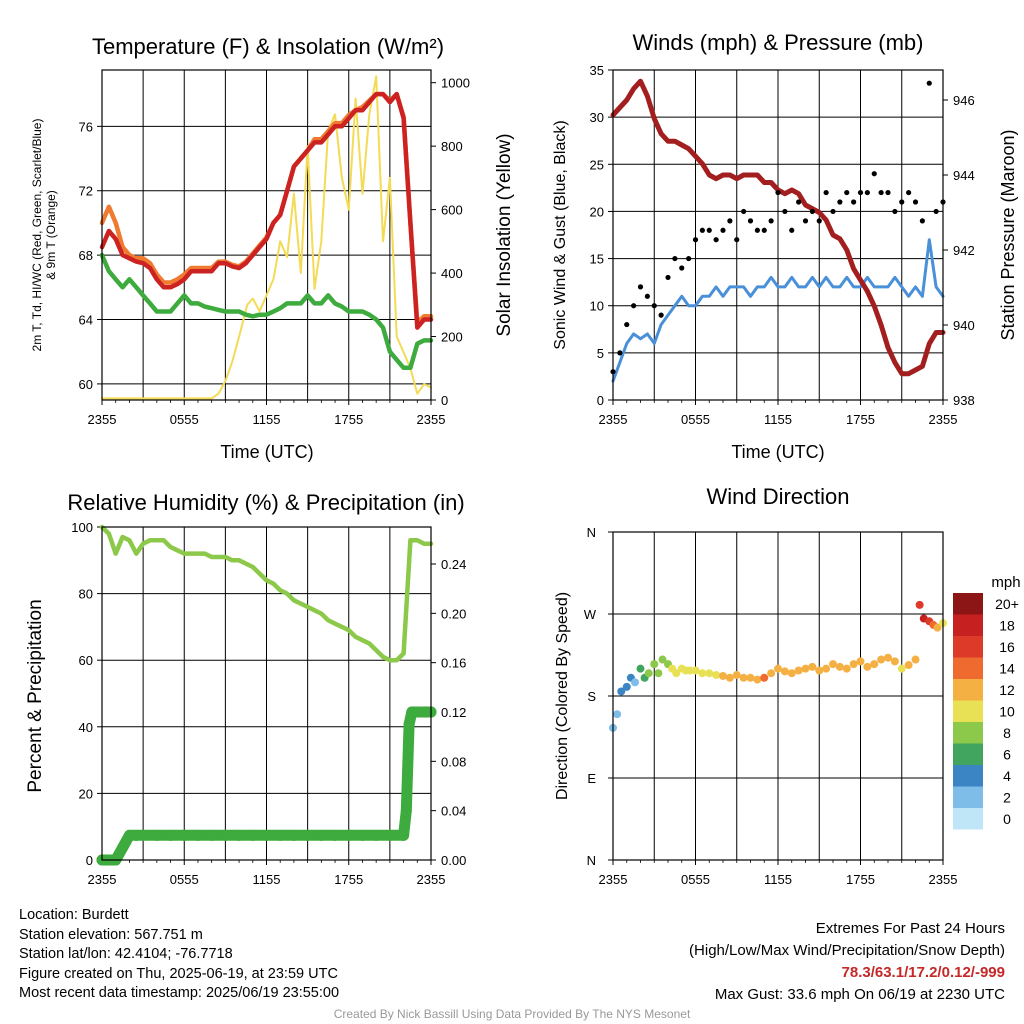 The height and width of the screenshot is (1024, 1024). I want to click on wind-ylabel-left: Sonic Wind & Gust (Blue, Black), so click(560, 234).